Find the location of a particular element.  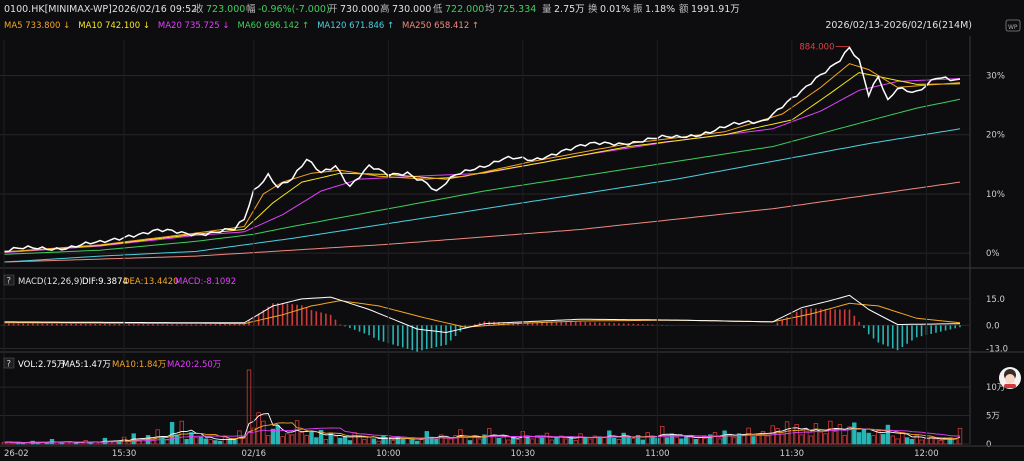

wp-badge is located at coordinates (1013, 25).